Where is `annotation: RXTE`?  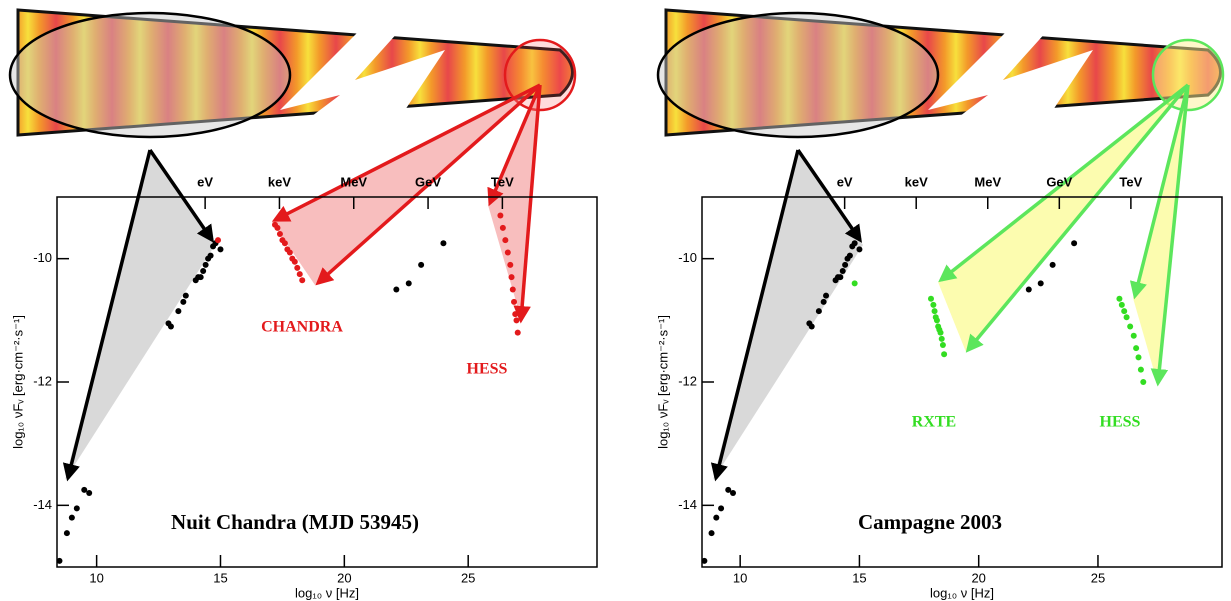 annotation: RXTE is located at coordinates (934, 422).